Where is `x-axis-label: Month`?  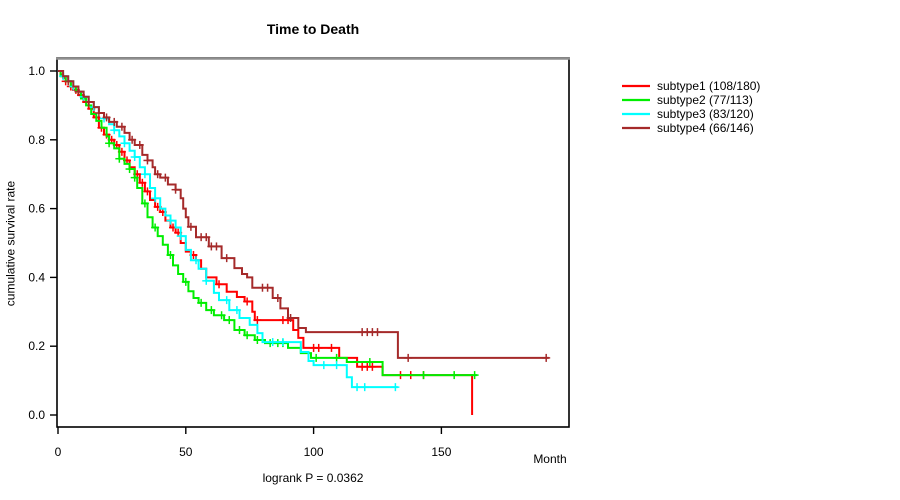 x-axis-label: Month is located at coordinates (550, 459).